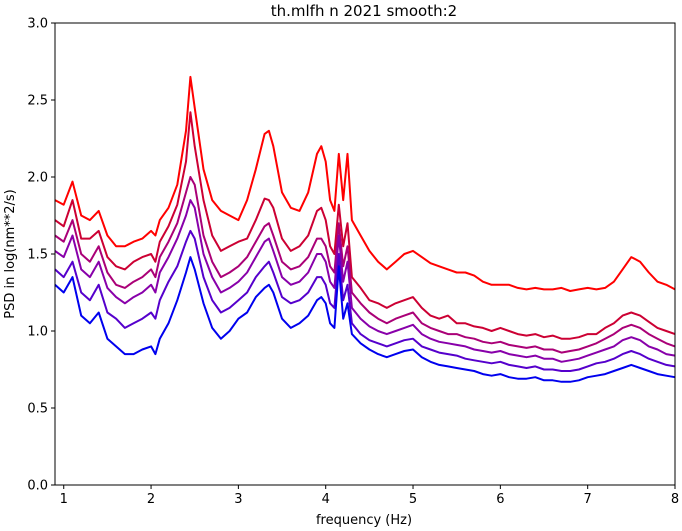  I want to click on y-axis-label: PSD in log(nm**2/s), so click(10, 254).